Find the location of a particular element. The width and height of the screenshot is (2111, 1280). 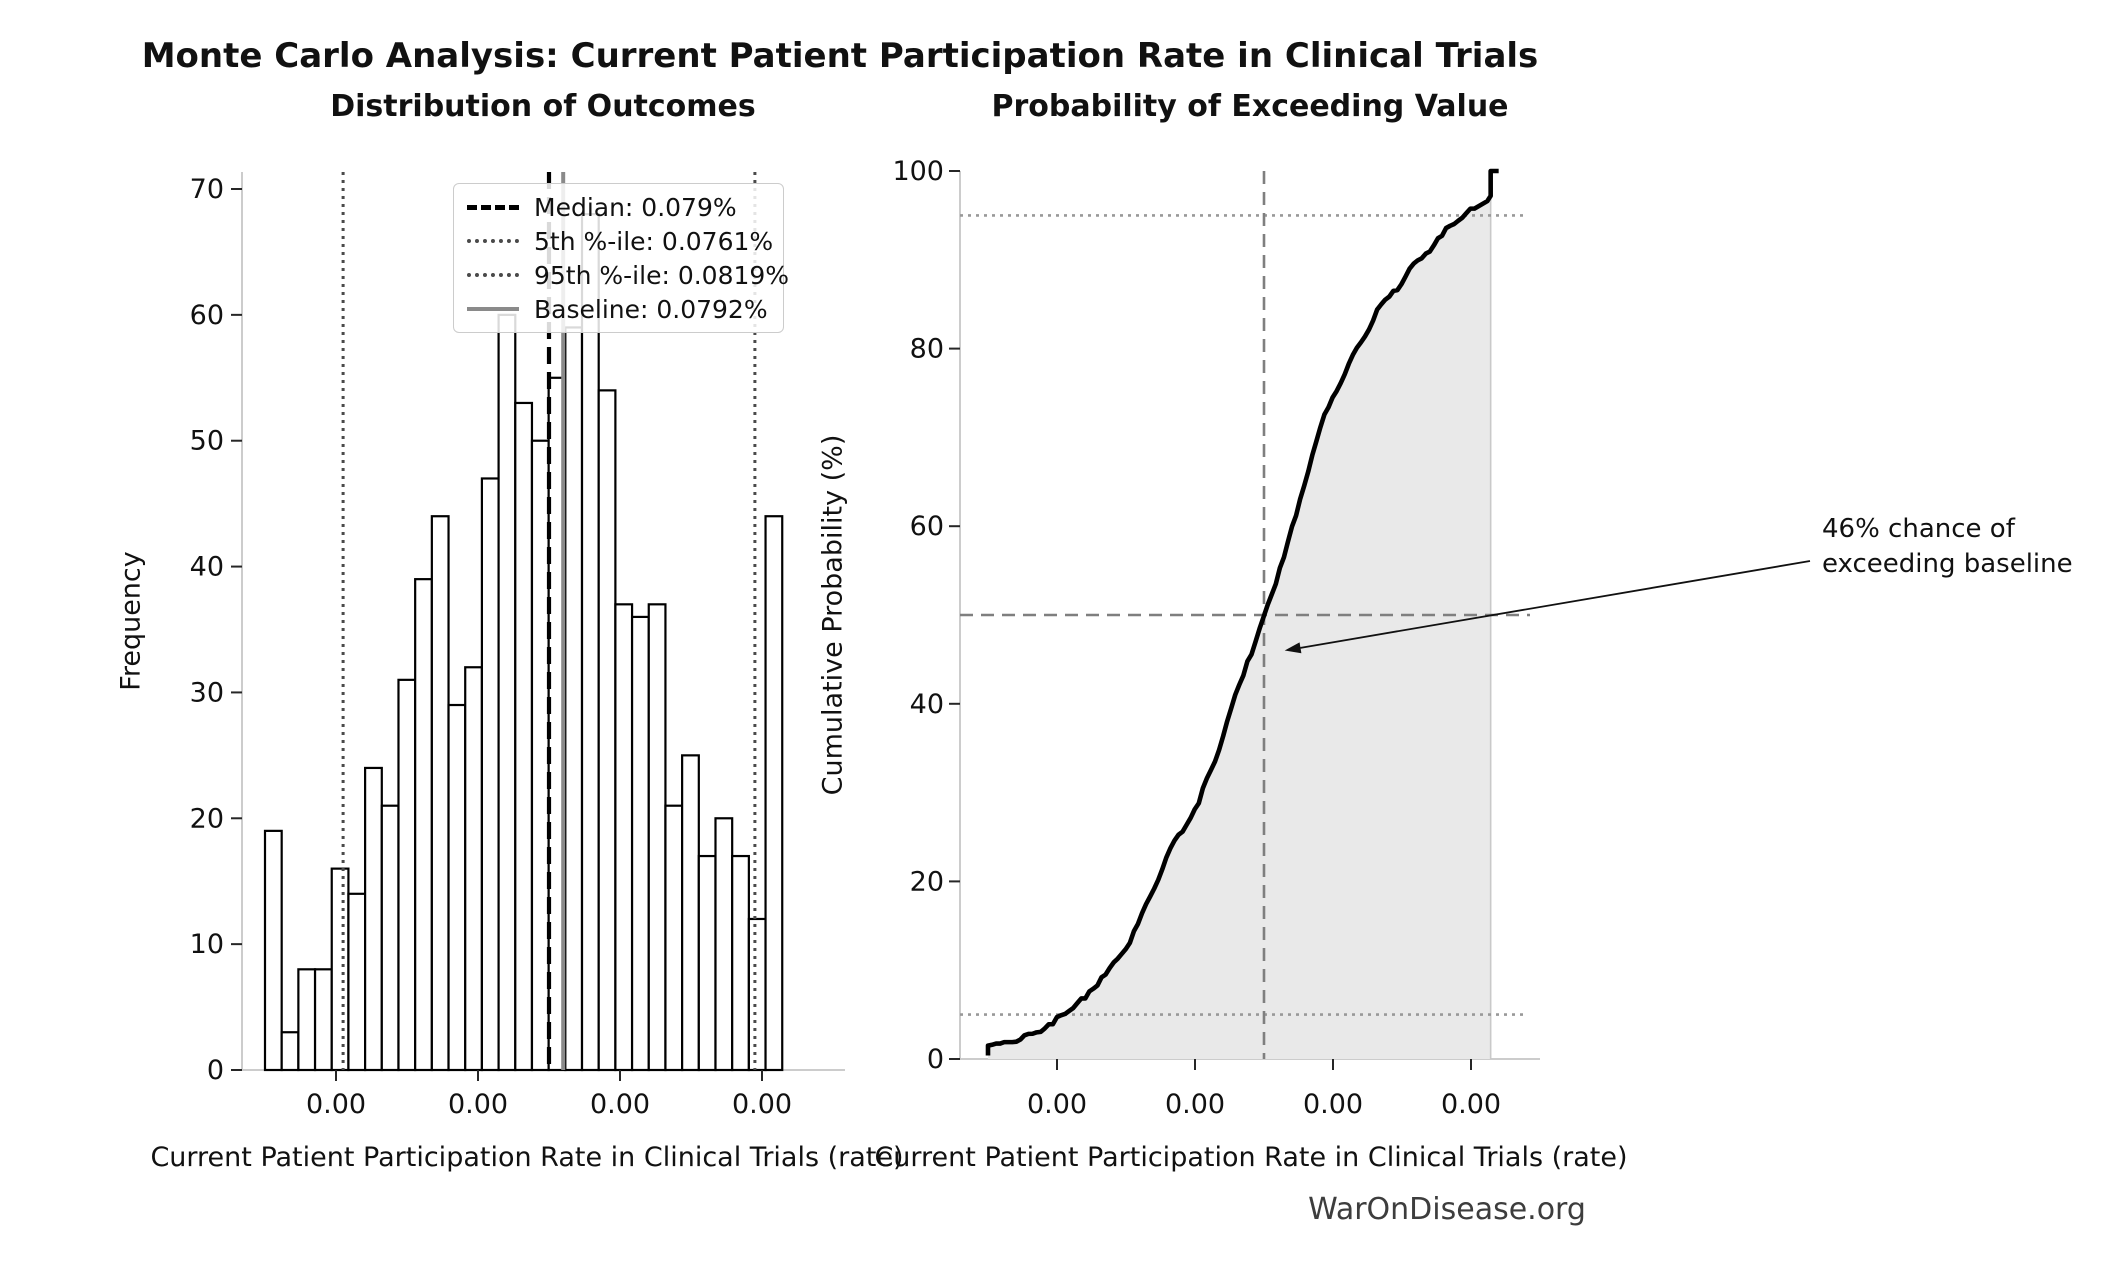

right-plot-title: Probability of Exceeding Value is located at coordinates (1250, 106).